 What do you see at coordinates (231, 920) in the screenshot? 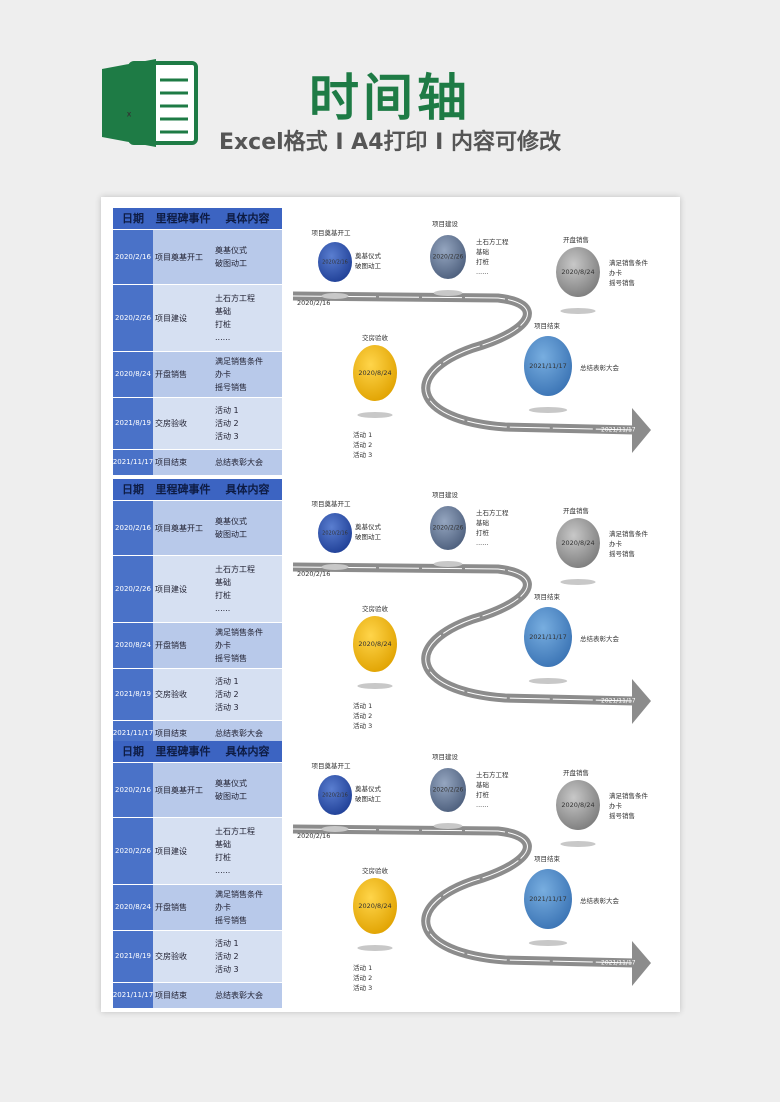
I see `content-line: 摇号销售` at bounding box center [231, 920].